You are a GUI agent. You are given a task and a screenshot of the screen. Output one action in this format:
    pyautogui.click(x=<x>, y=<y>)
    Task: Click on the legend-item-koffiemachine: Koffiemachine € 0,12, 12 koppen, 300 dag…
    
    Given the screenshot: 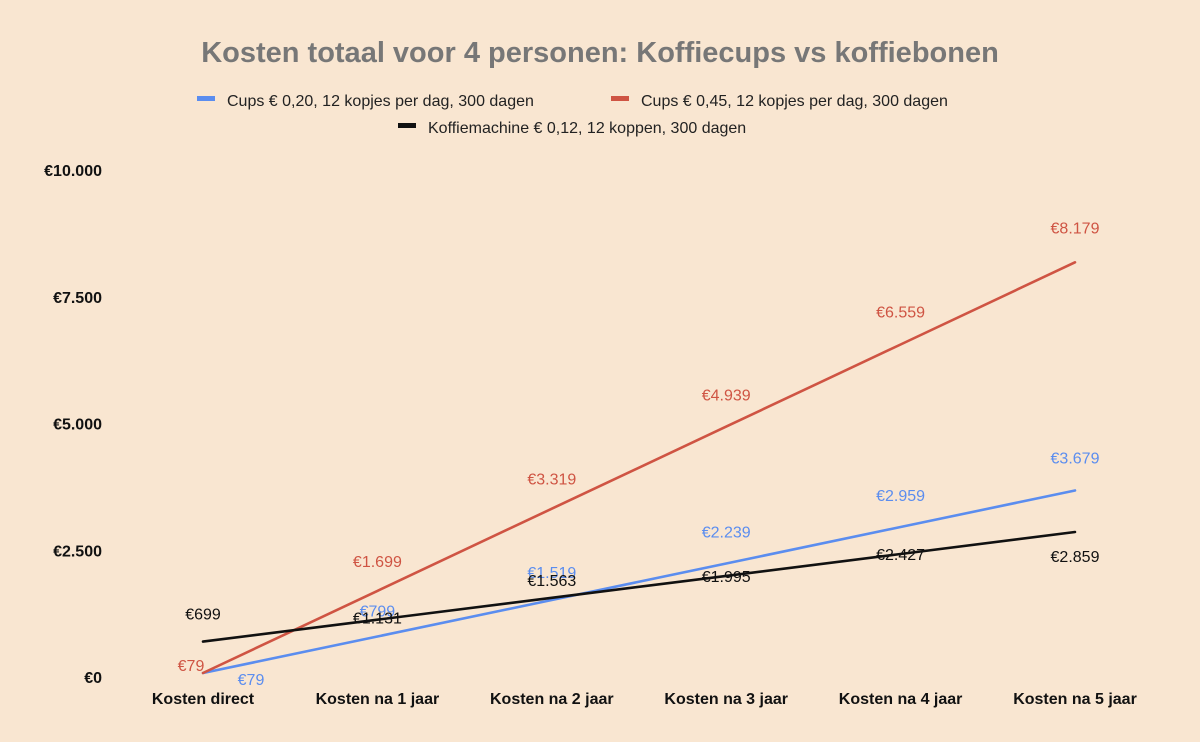 What is the action you would take?
    pyautogui.click(x=572, y=128)
    